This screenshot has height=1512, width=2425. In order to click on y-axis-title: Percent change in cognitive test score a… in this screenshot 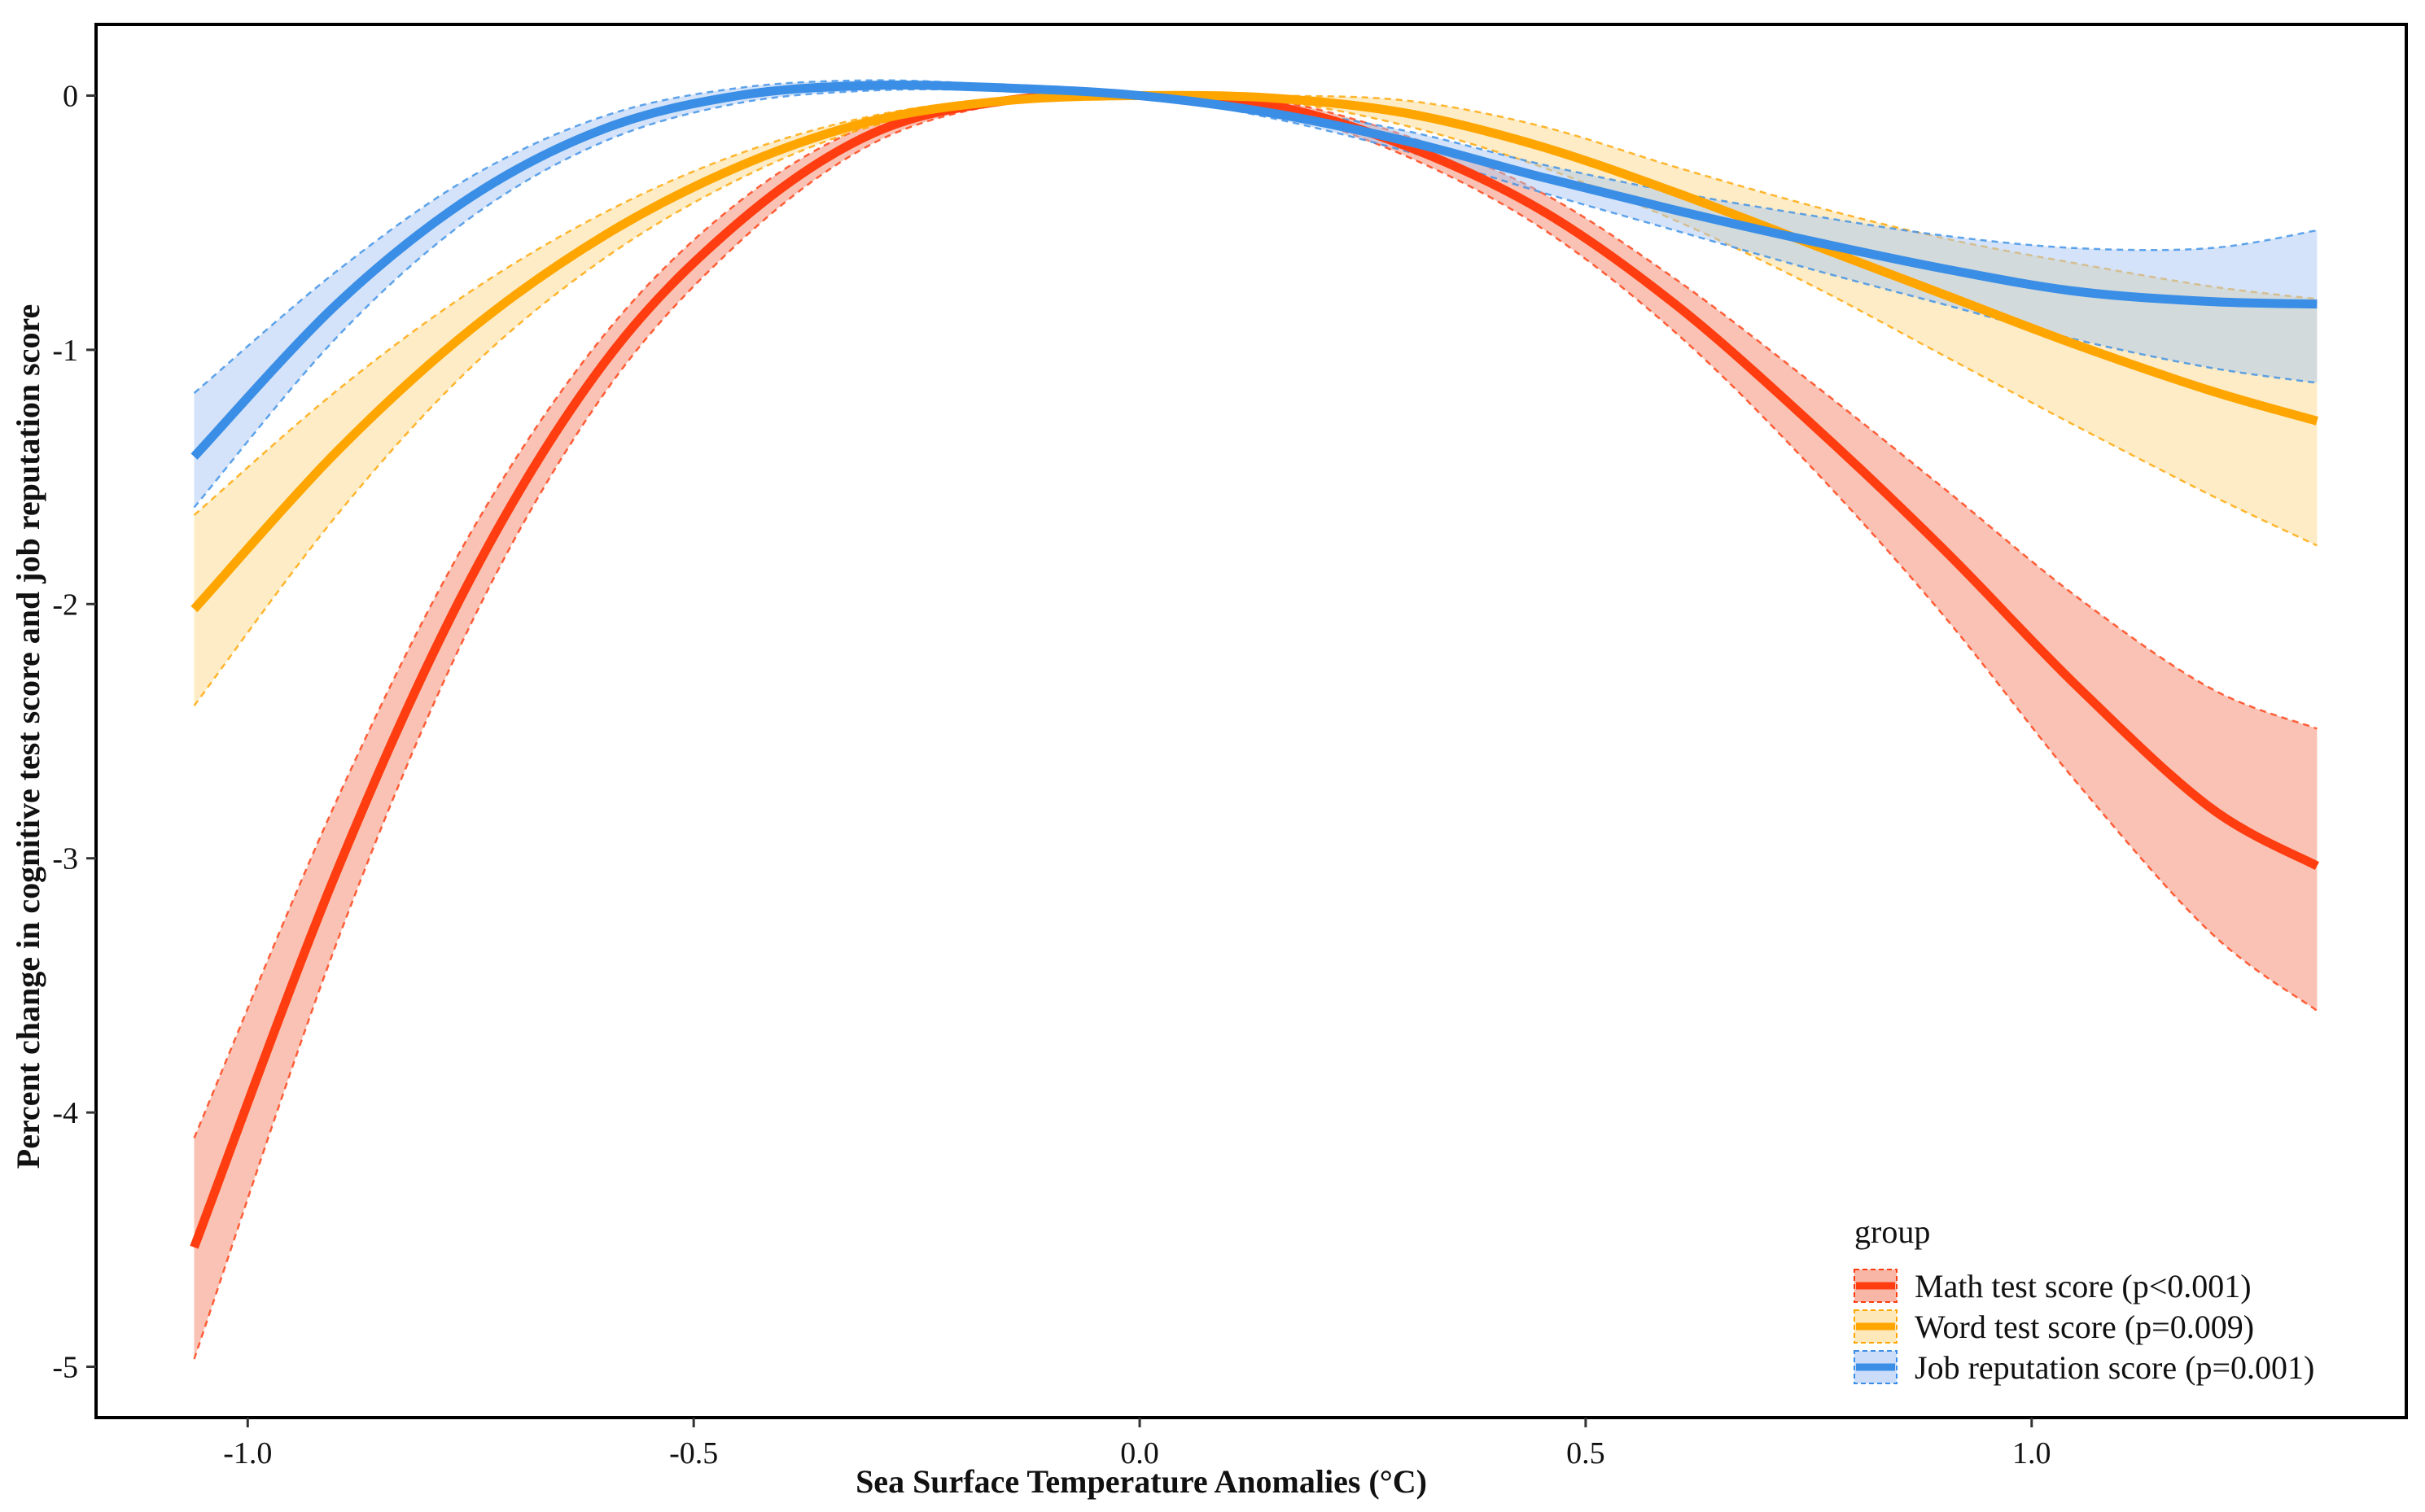, I will do `click(28, 736)`.